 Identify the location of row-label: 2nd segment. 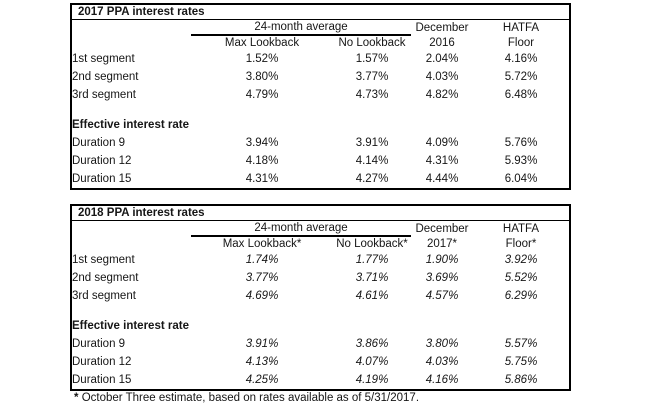
(105, 77).